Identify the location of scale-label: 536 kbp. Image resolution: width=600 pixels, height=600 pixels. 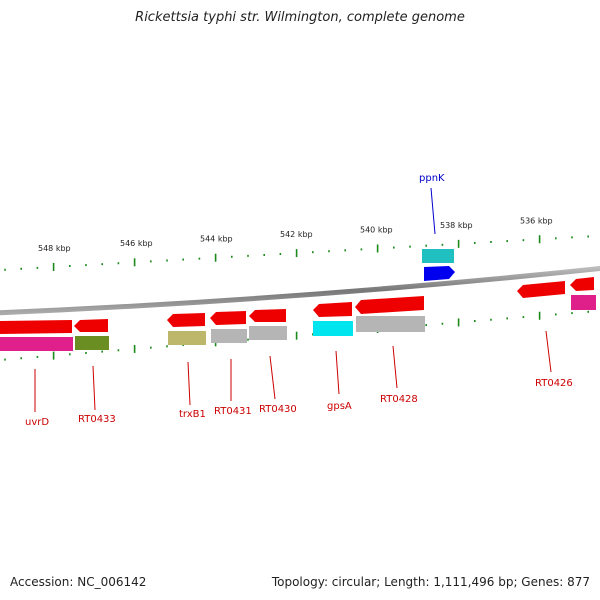
(536, 220).